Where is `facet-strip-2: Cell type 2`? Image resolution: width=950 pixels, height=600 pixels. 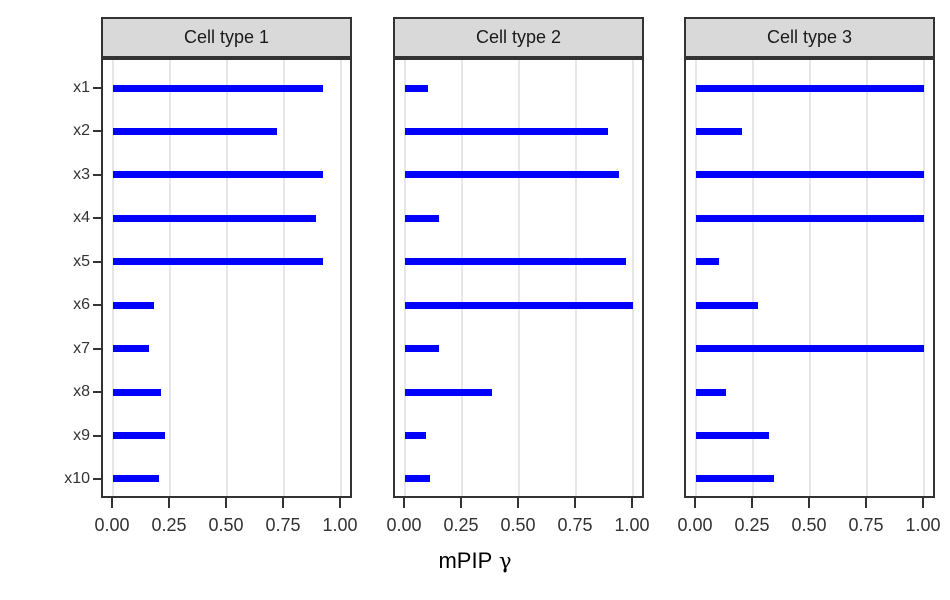 facet-strip-2: Cell type 2 is located at coordinates (518, 37).